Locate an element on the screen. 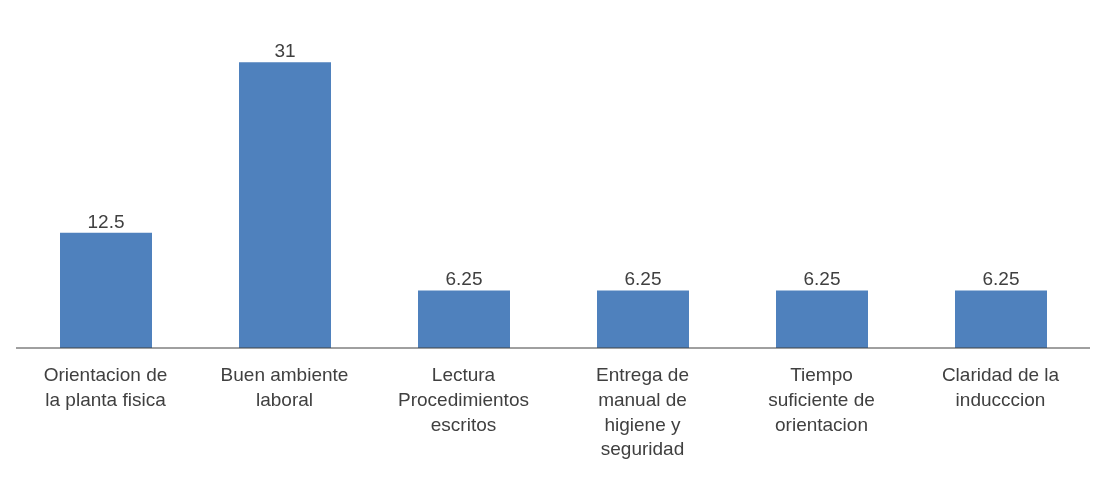 Image resolution: width=1104 pixels, height=491 pixels. x-tick-label: Claridad de la inducccion is located at coordinates (1000, 387).